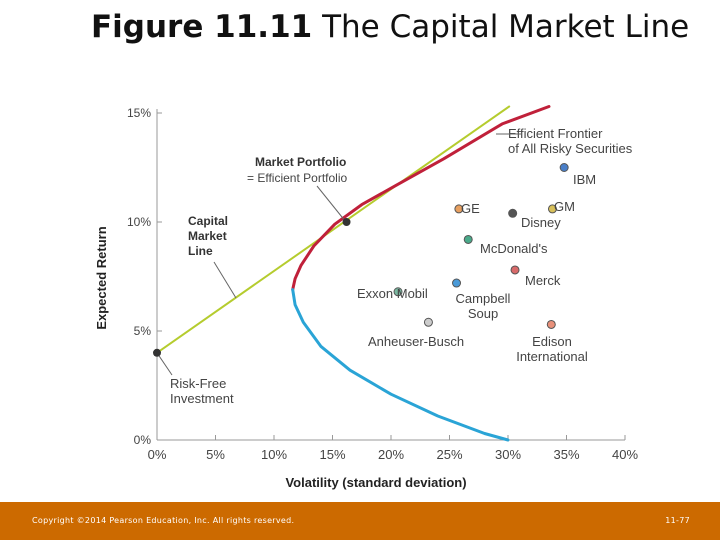 This screenshot has height=540, width=720. Describe the element at coordinates (483, 313) in the screenshot. I see `campbell-soup-label-line-2: Soup` at that location.